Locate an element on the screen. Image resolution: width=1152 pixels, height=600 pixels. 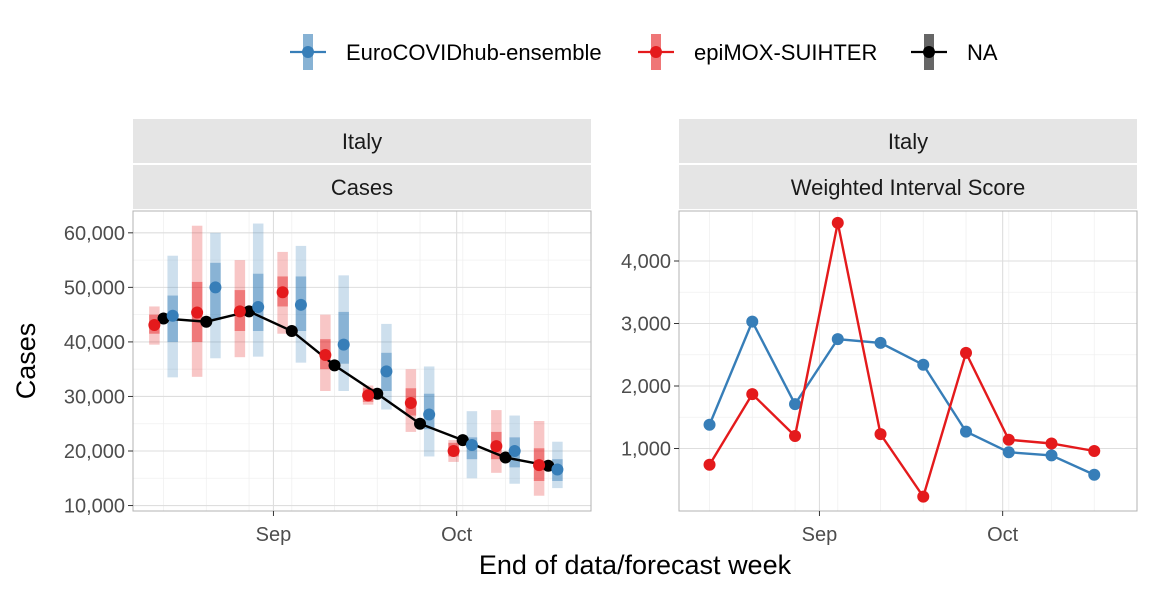
y-tick-label: 50,000 is located at coordinates (94, 288).